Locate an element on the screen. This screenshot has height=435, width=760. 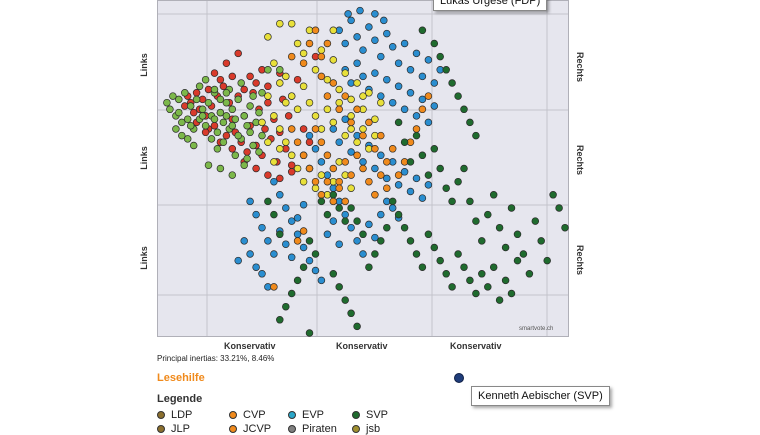
legend-item-jsb: jsb is located at coordinates (366, 429).